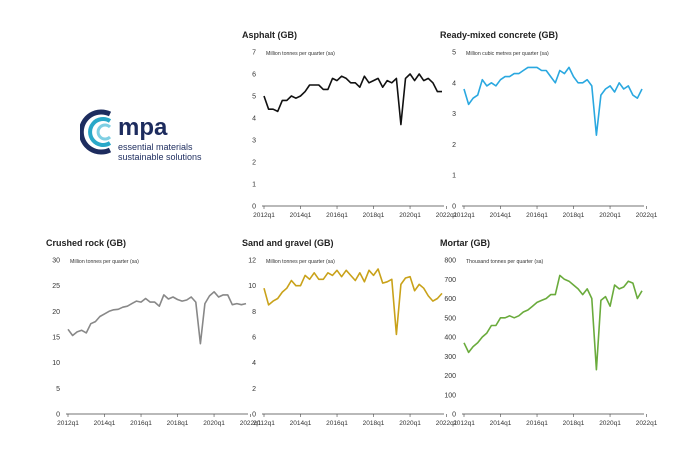 This screenshot has height=462, width=693. Describe the element at coordinates (157, 317) in the screenshot. I see `series-line-crushed-rock` at that location.